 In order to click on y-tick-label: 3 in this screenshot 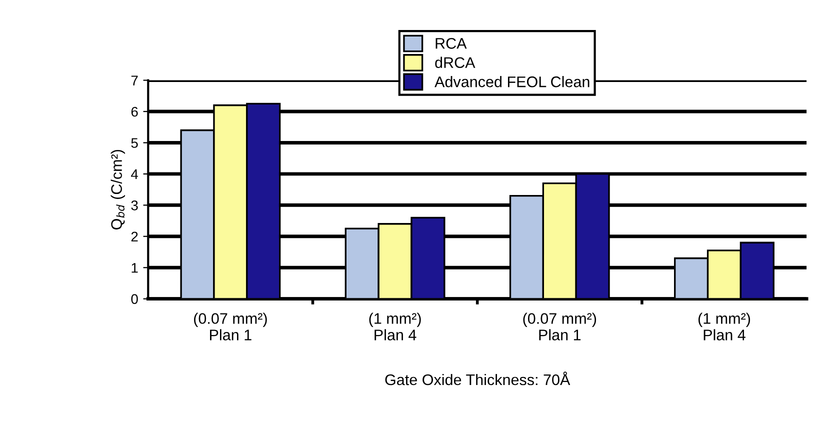, I will do `click(134, 205)`.